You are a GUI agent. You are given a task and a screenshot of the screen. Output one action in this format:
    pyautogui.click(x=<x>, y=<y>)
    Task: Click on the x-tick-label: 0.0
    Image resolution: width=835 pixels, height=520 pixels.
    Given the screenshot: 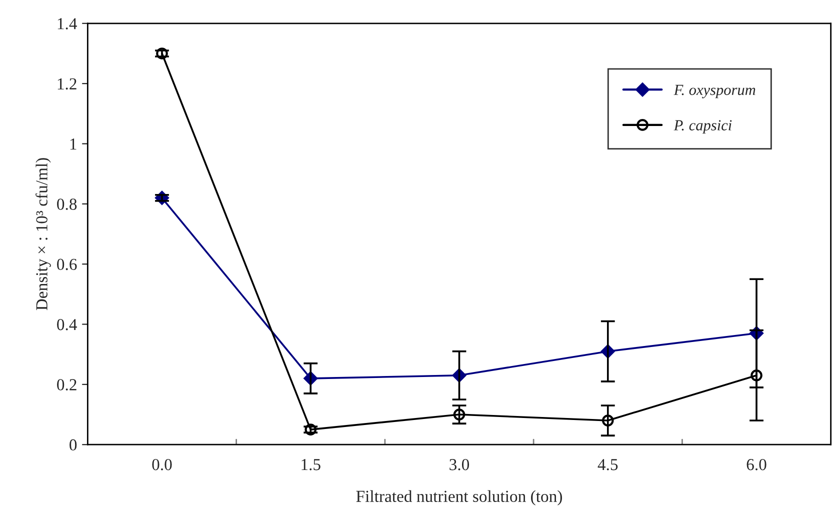 What is the action you would take?
    pyautogui.click(x=162, y=464)
    